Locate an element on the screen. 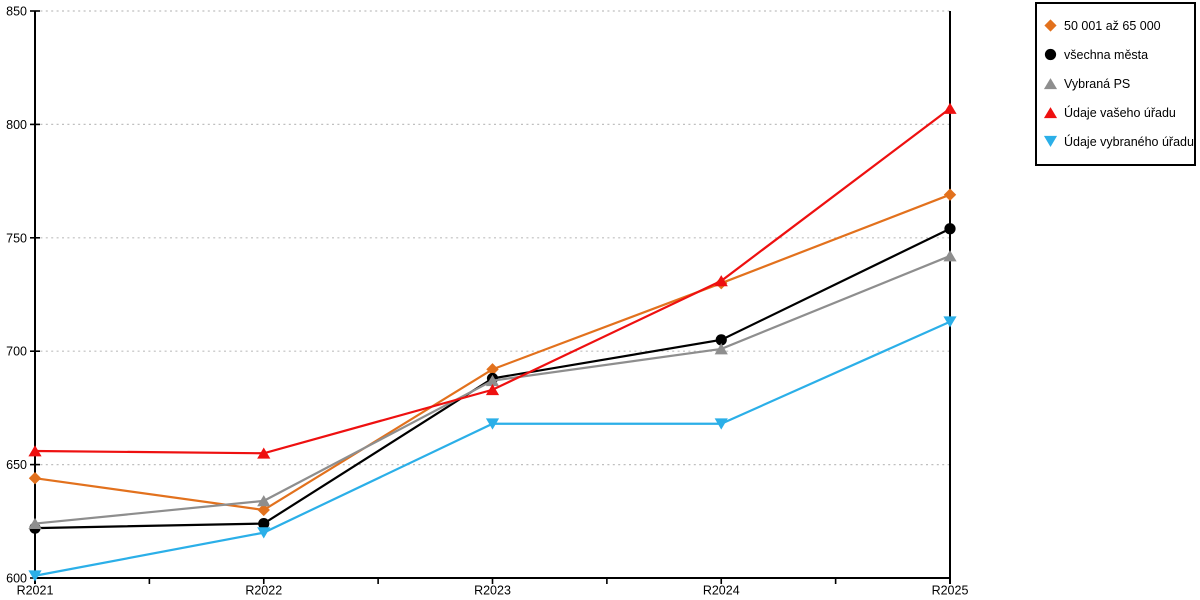 The width and height of the screenshot is (1200, 600). legend-label: Vybraná PS is located at coordinates (1097, 83).